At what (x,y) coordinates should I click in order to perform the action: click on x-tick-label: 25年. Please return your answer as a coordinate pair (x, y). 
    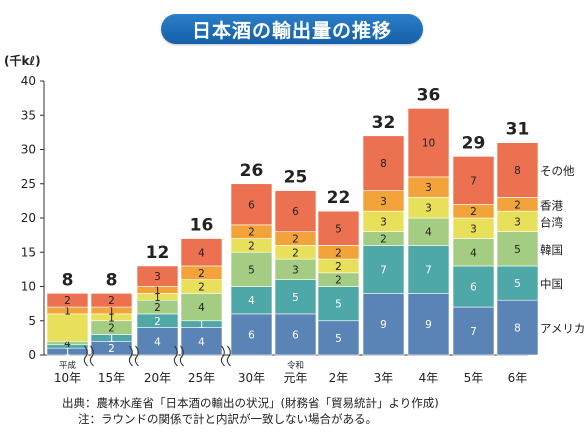
    Looking at the image, I should click on (201, 378).